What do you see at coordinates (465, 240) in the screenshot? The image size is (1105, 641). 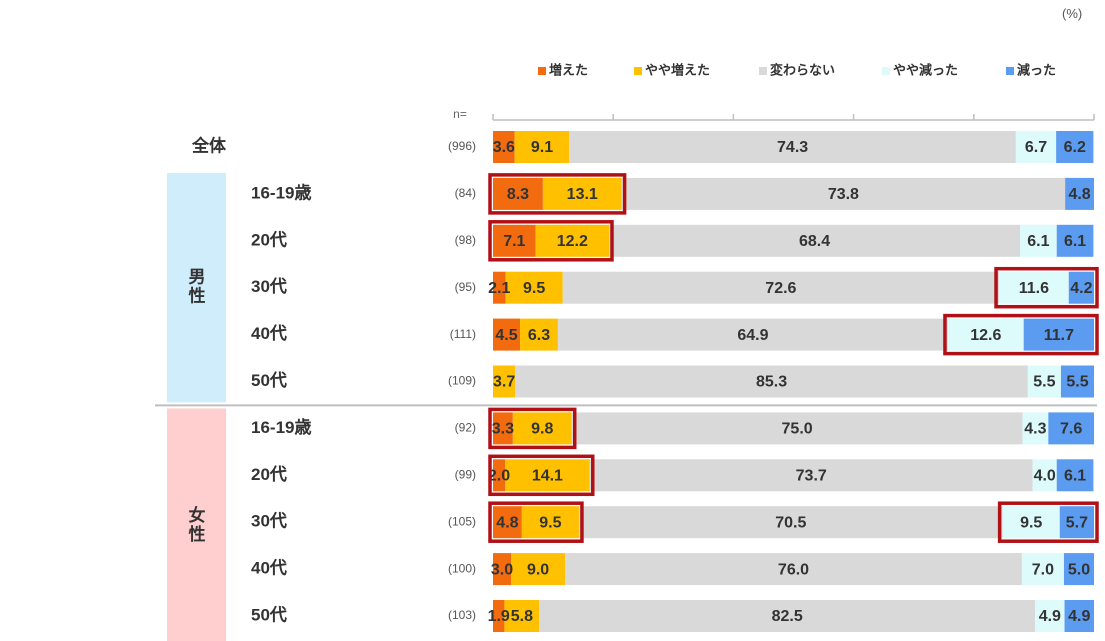 I see `row-n: (98)` at bounding box center [465, 240].